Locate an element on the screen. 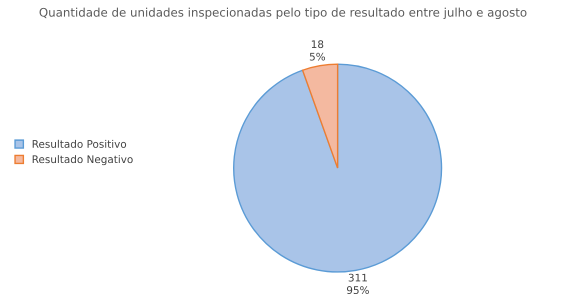  legend-label: Resultado Positivo is located at coordinates (79, 144).